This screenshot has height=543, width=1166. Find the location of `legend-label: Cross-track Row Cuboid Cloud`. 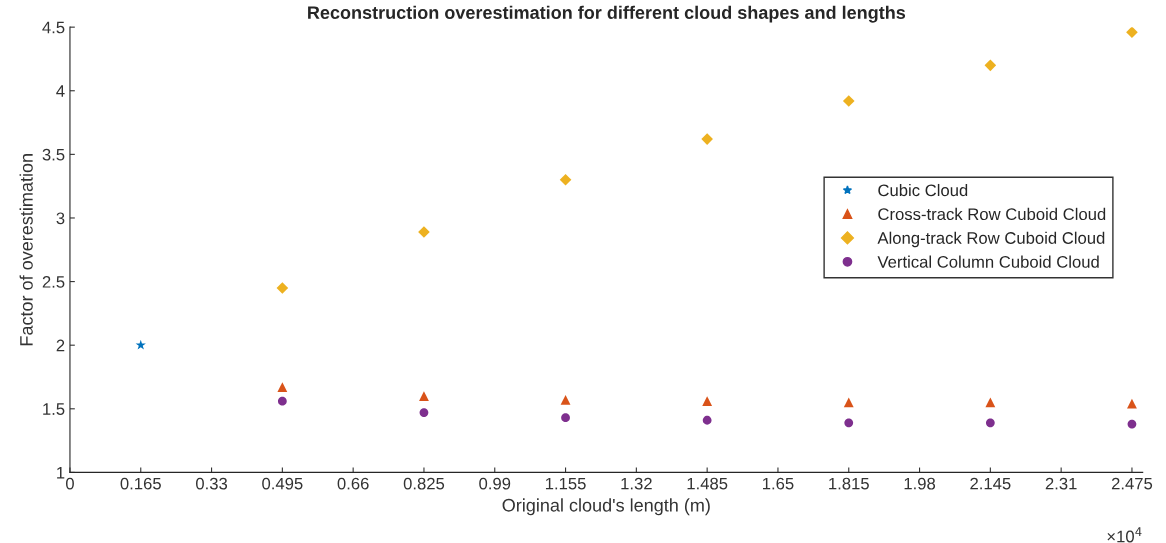

legend-label: Cross-track Row Cuboid Cloud is located at coordinates (992, 214).